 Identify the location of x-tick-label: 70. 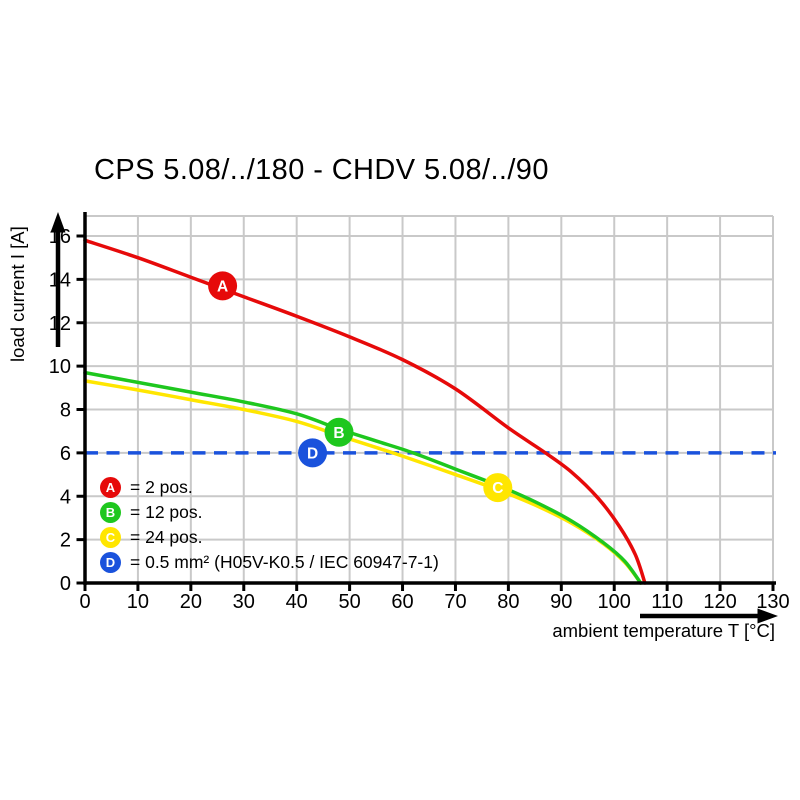
(455, 602).